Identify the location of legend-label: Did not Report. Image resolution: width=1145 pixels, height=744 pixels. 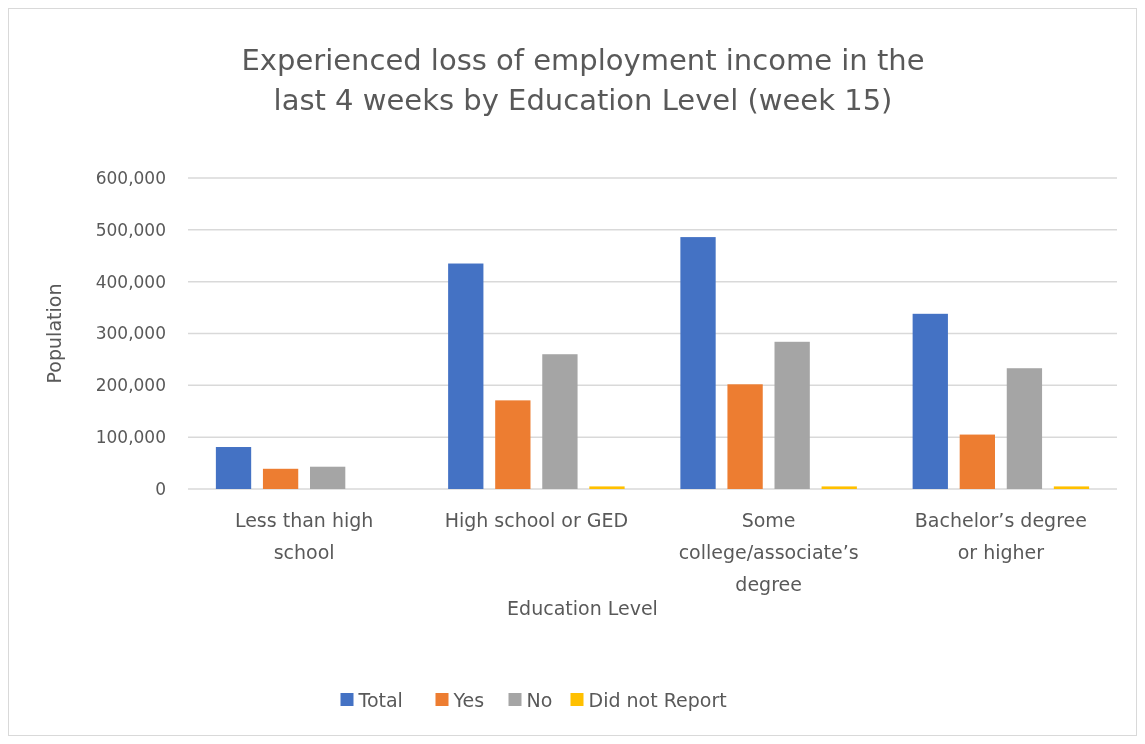
(657, 699).